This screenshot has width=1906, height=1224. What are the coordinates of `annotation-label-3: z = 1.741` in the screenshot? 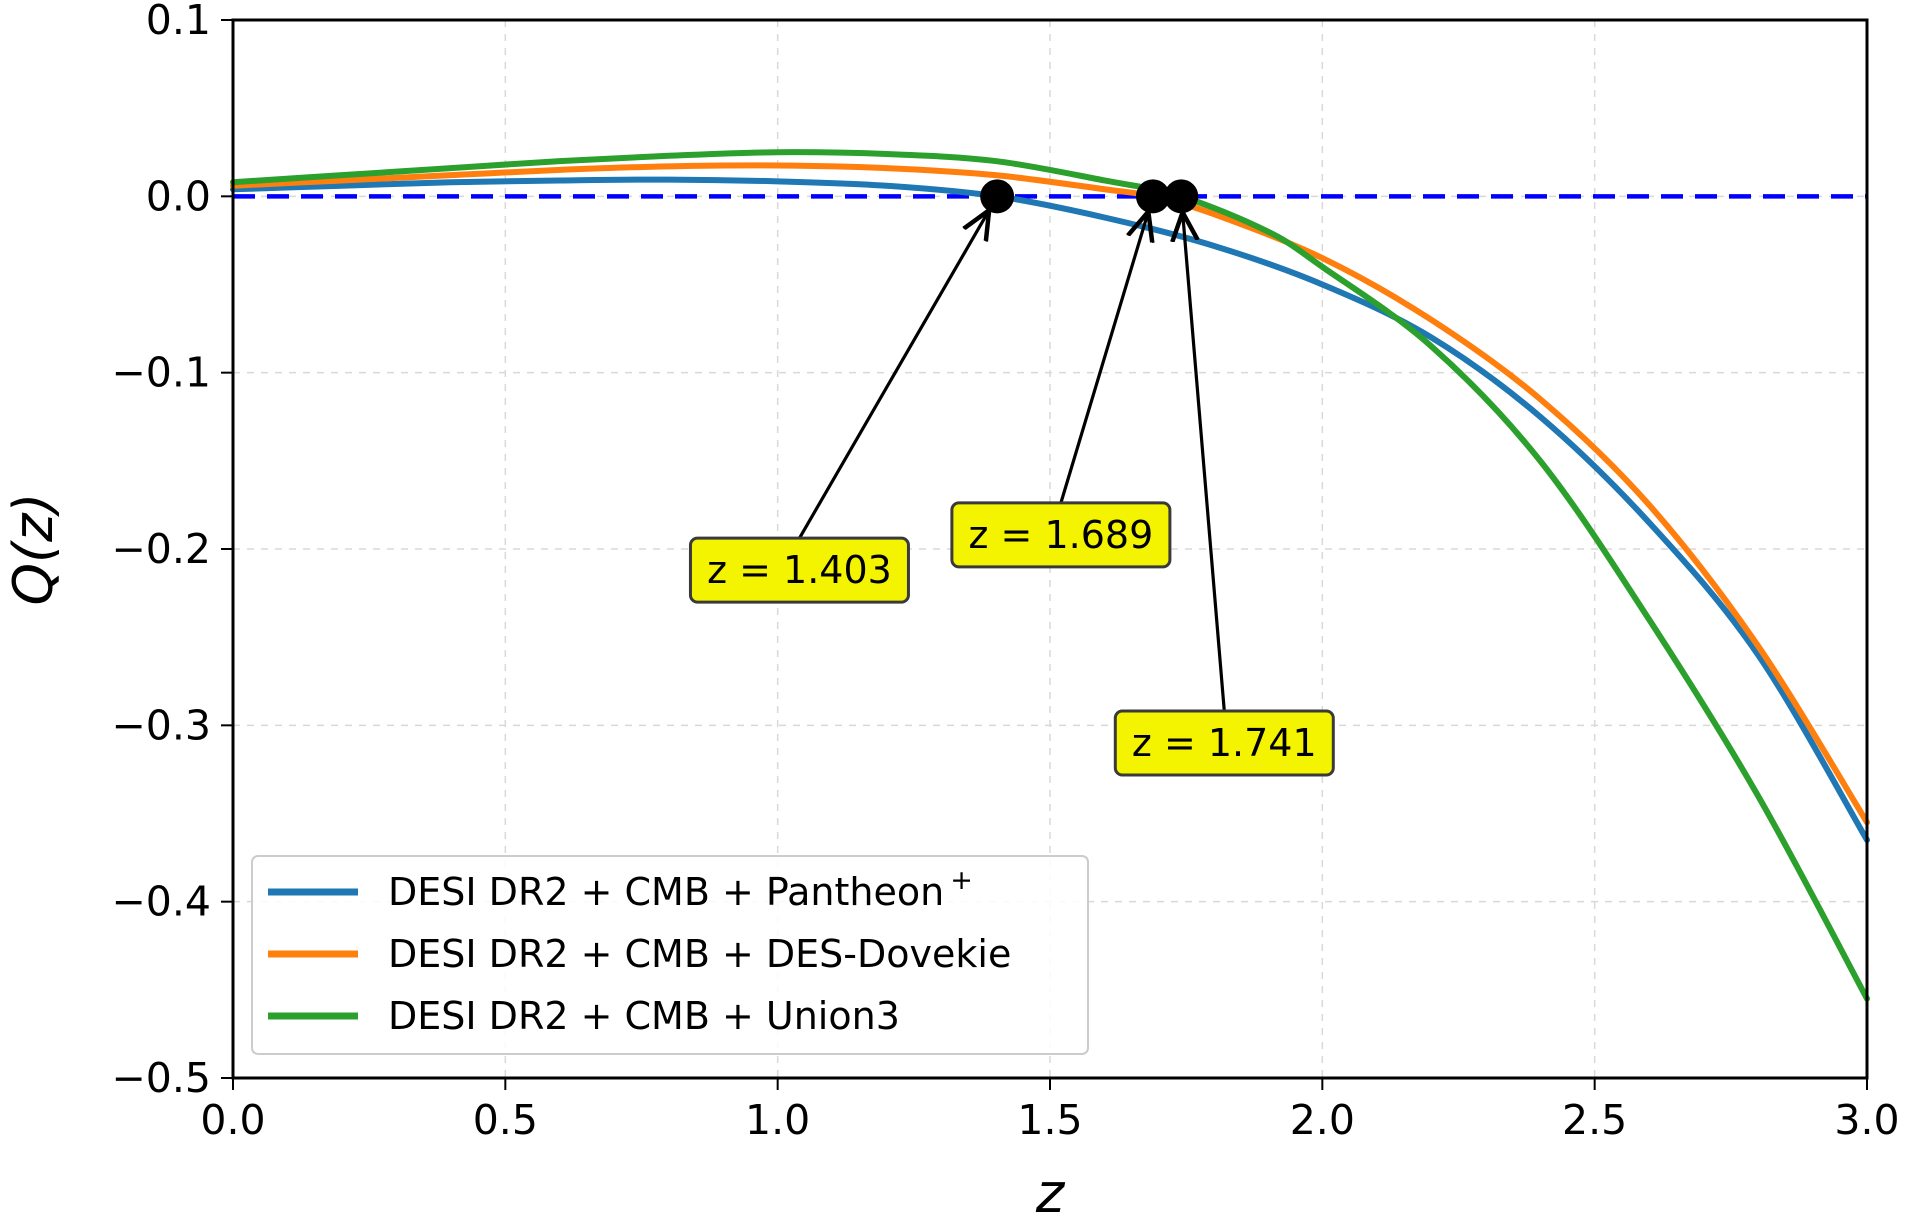 It's located at (1224, 743).